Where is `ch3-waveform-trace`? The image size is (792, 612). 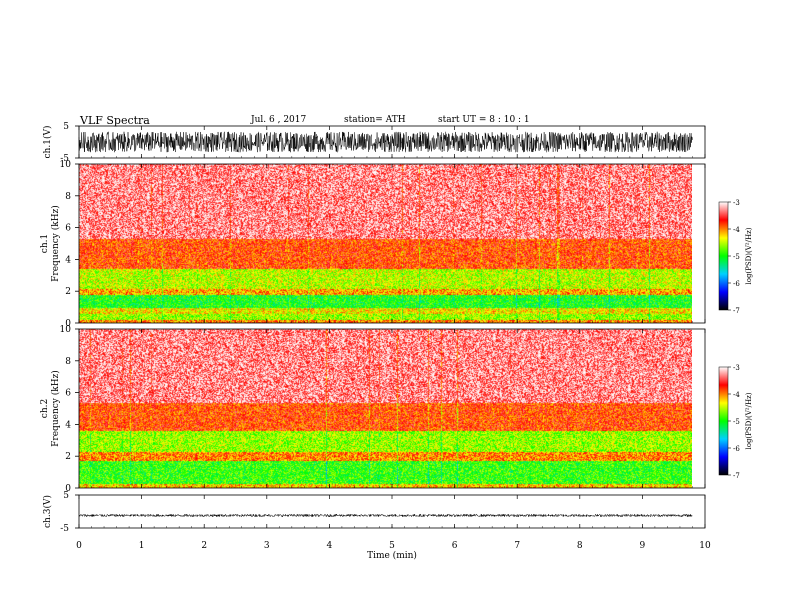 ch3-waveform-trace is located at coordinates (385, 515).